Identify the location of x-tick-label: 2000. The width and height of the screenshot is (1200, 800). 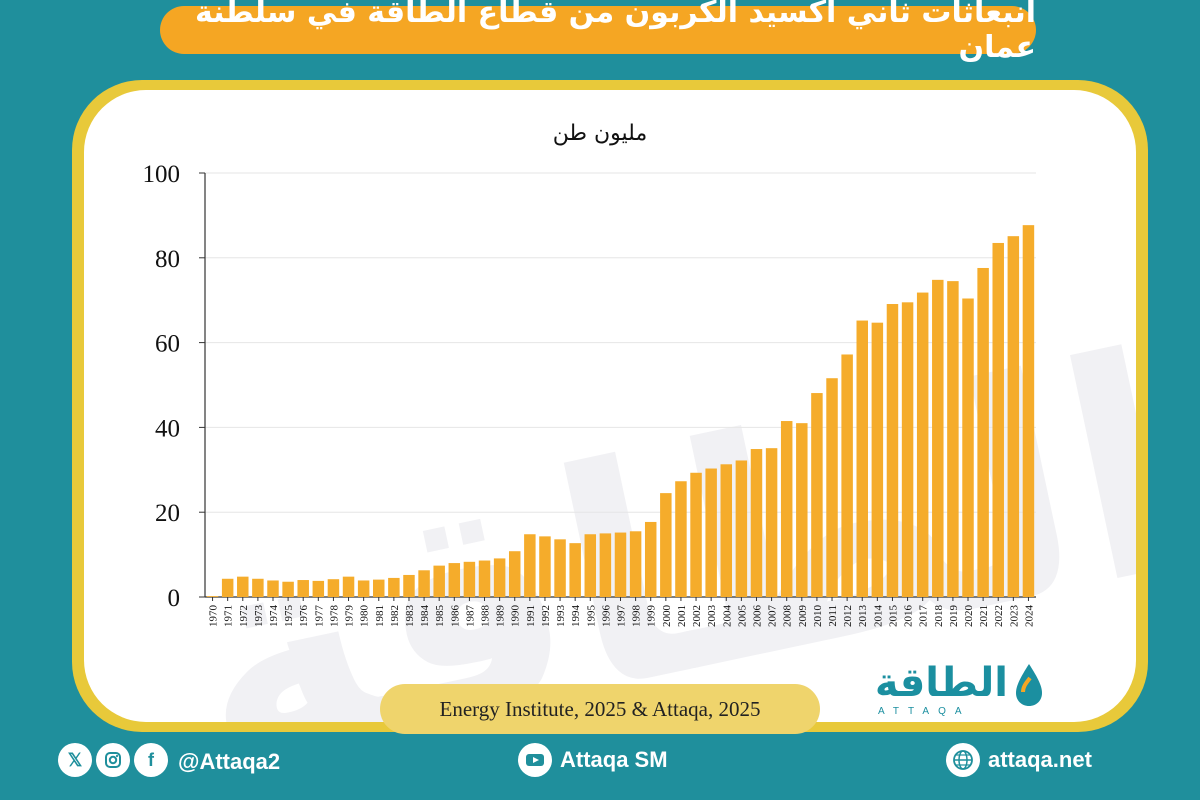
(667, 616).